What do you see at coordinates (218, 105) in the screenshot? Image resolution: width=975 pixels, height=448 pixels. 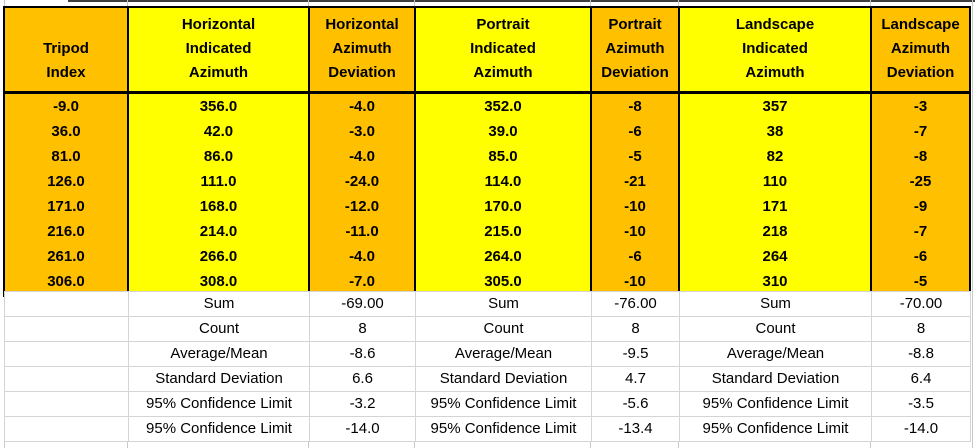 I see `data-cell: 356.0` at bounding box center [218, 105].